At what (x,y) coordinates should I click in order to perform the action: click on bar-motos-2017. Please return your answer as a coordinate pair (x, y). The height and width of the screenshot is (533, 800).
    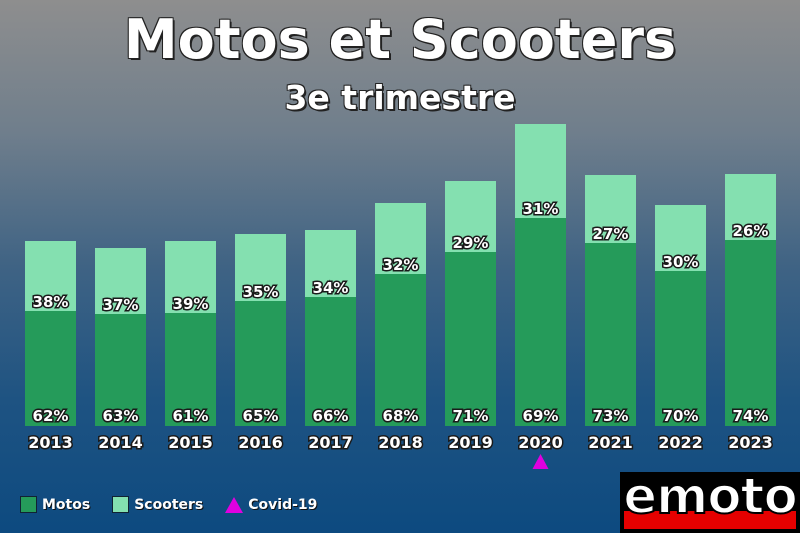
    Looking at the image, I should click on (330, 361).